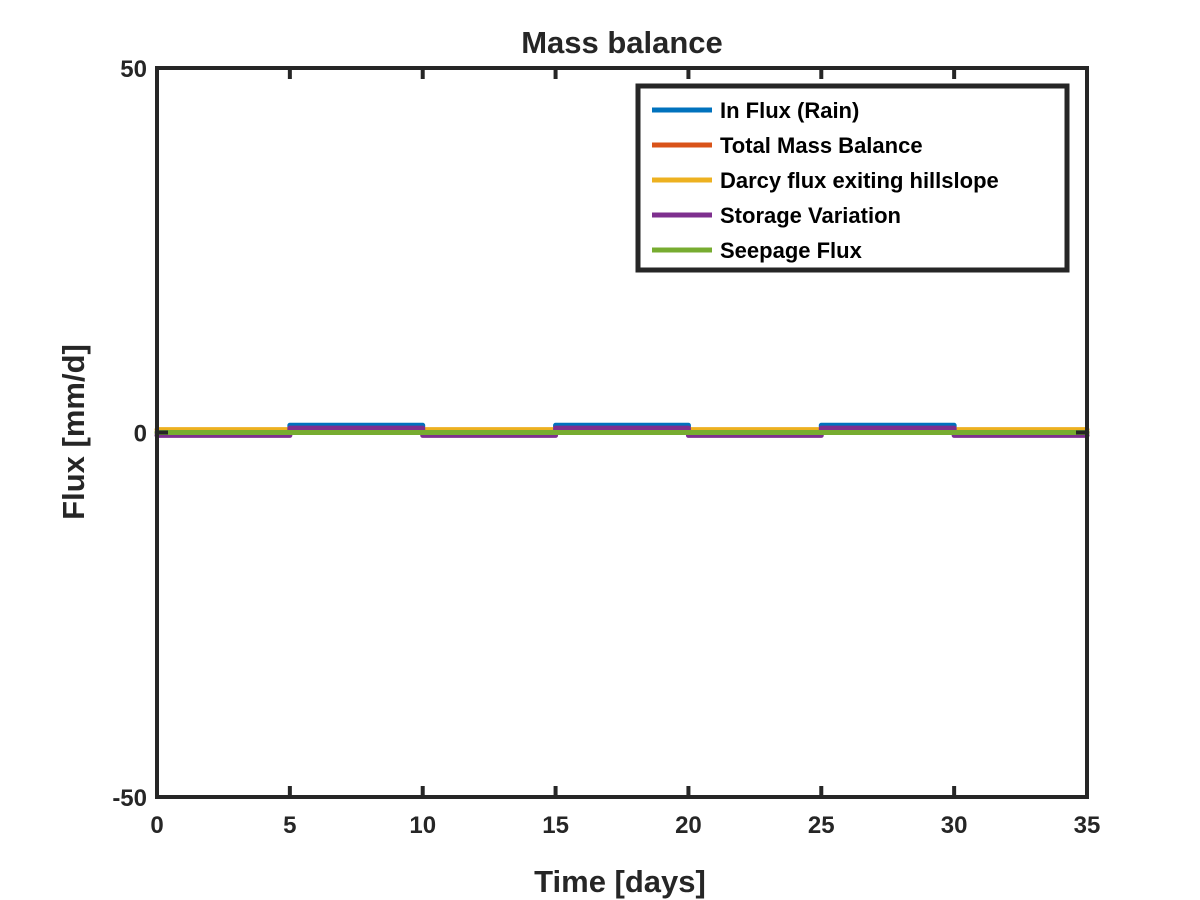 The image size is (1200, 900). What do you see at coordinates (789, 110) in the screenshot?
I see `legend-label: In Flux (Rain)` at bounding box center [789, 110].